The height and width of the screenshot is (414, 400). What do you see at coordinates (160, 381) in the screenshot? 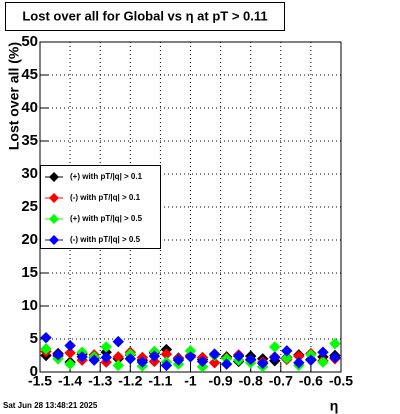
I see `x-tick-label: -1.1` at bounding box center [160, 381].